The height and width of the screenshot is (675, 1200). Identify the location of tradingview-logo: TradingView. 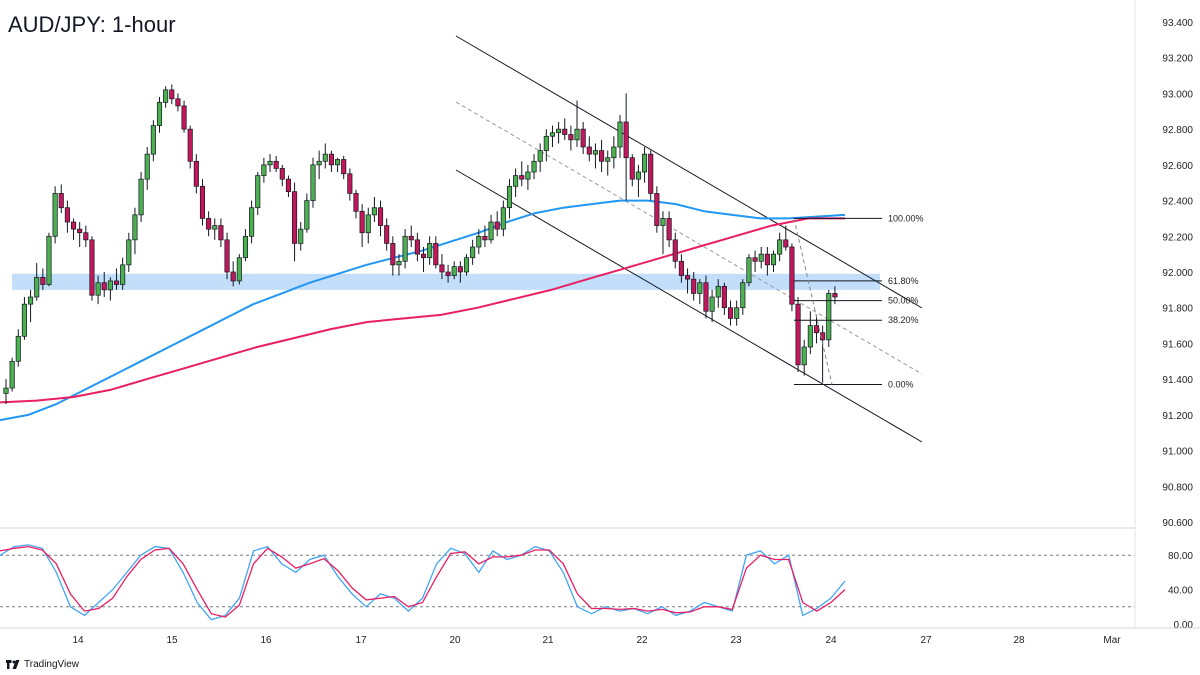
(42, 664).